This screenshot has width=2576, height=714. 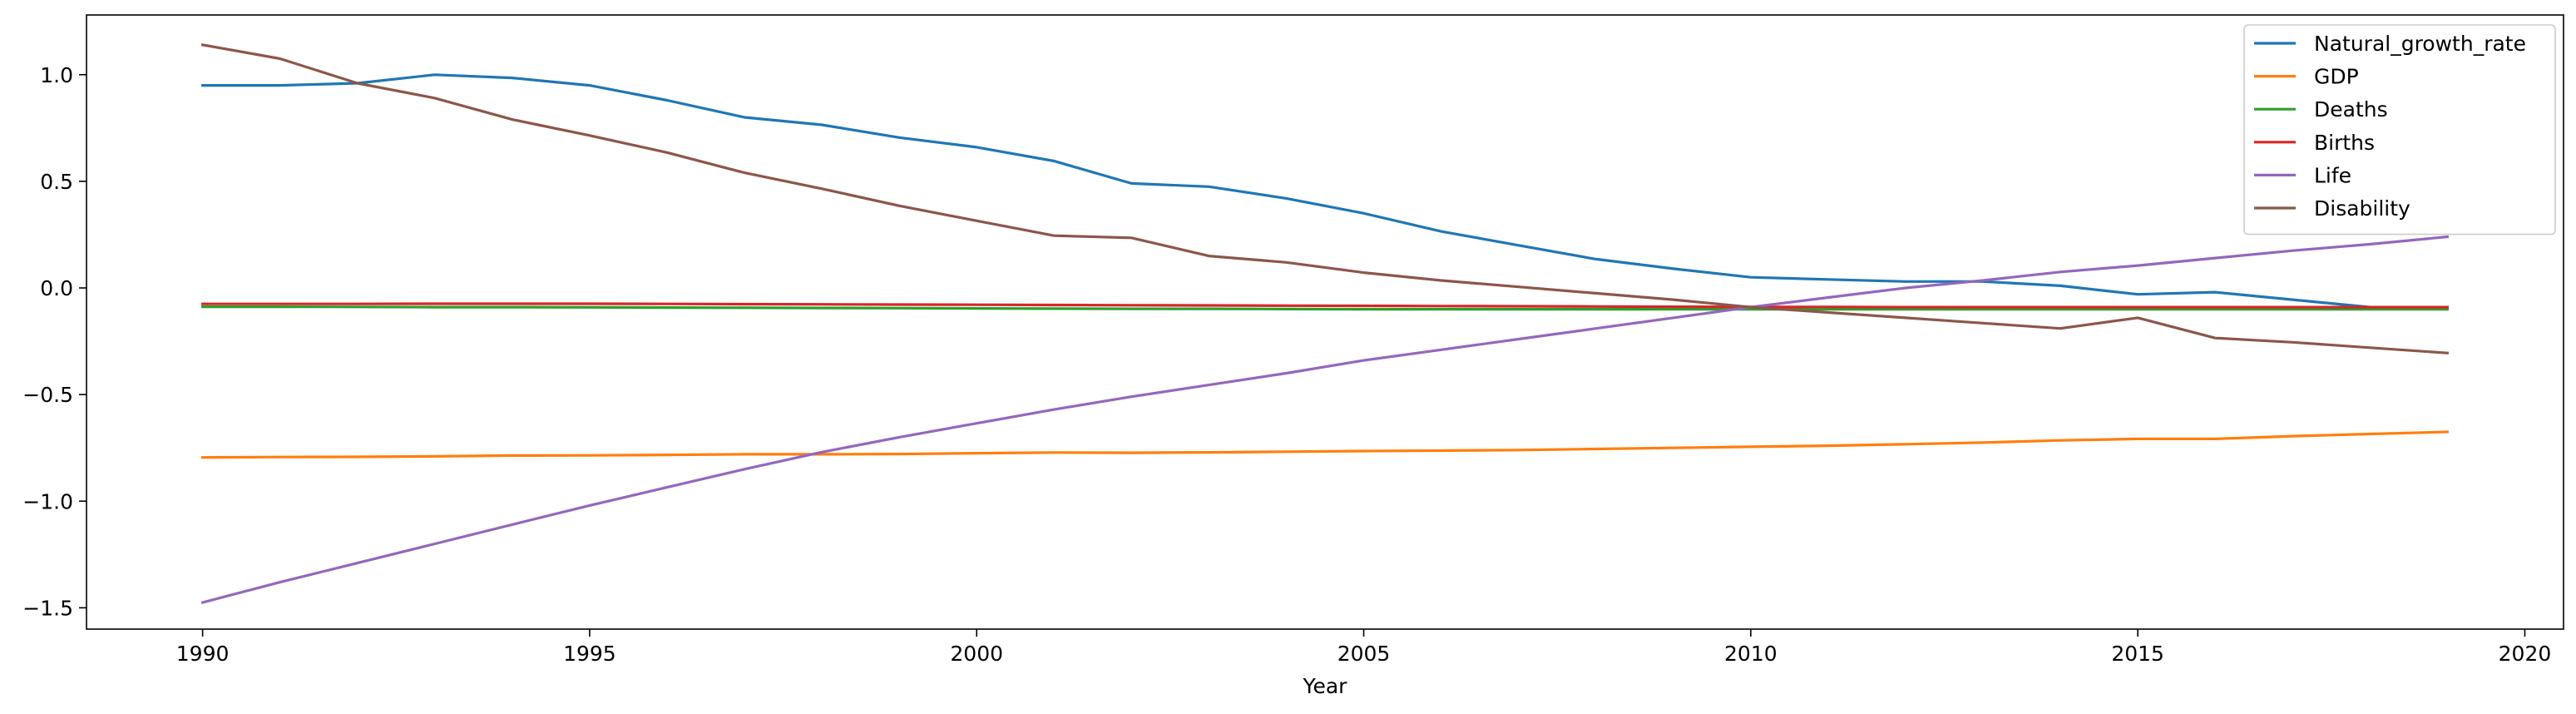 I want to click on y-tick-label: 0.5, so click(x=56, y=182).